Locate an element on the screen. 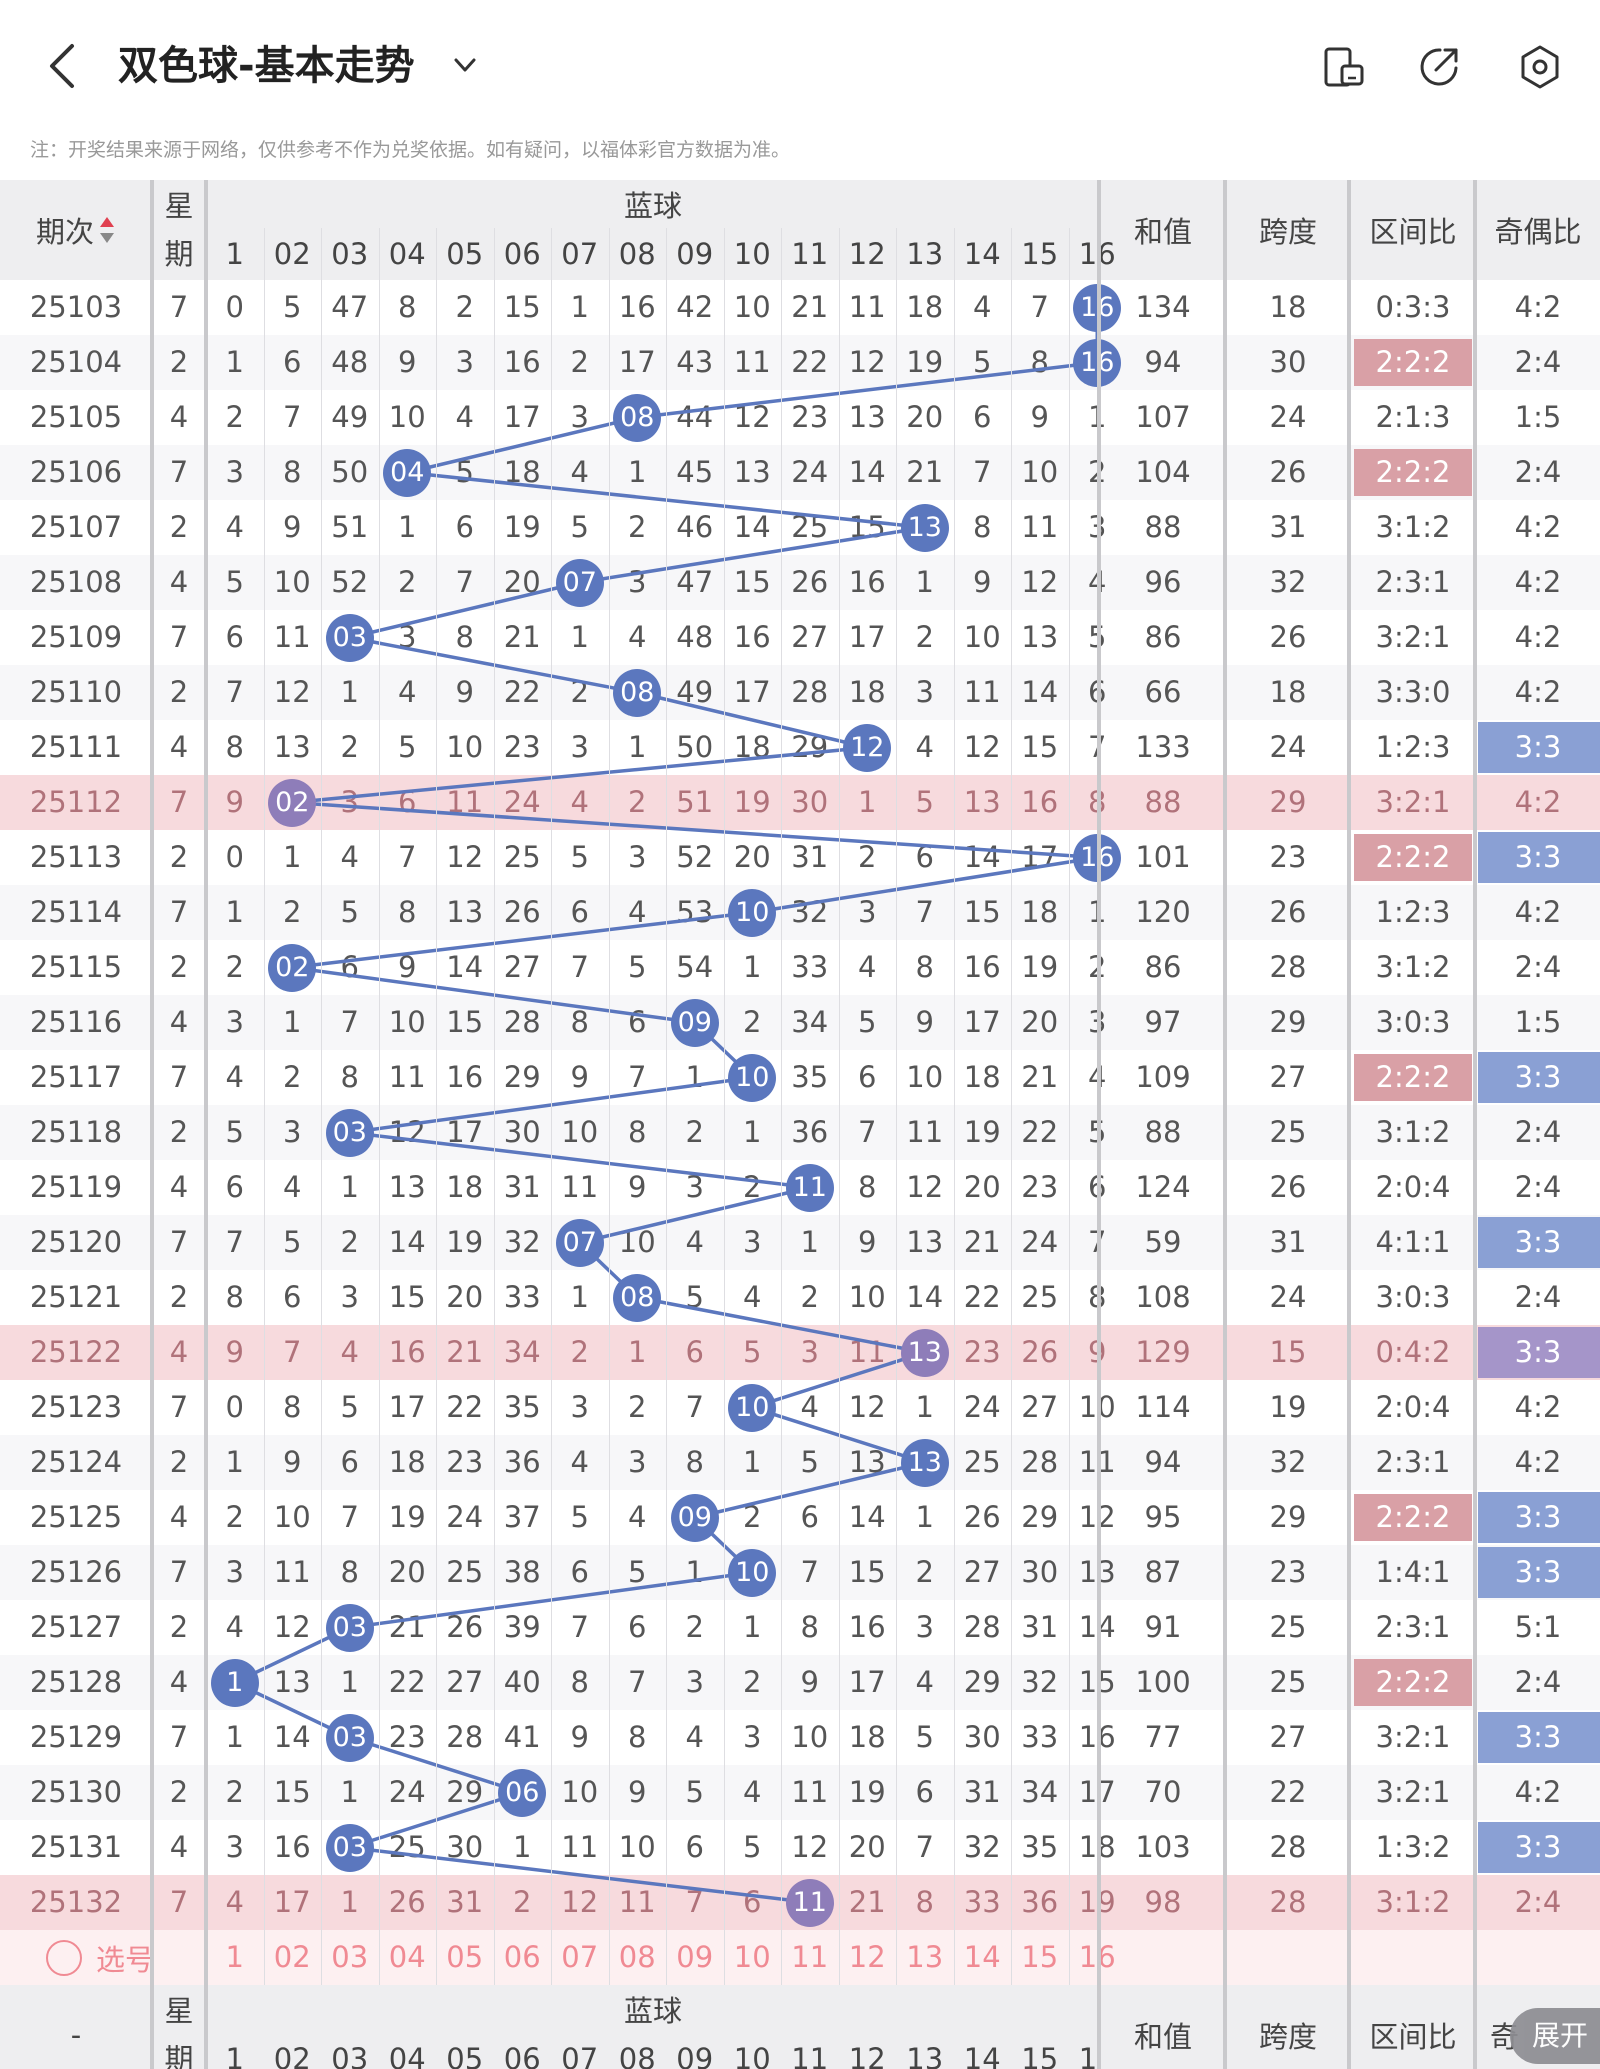 The width and height of the screenshot is (1600, 2069). pick-number: 11 is located at coordinates (810, 1957).